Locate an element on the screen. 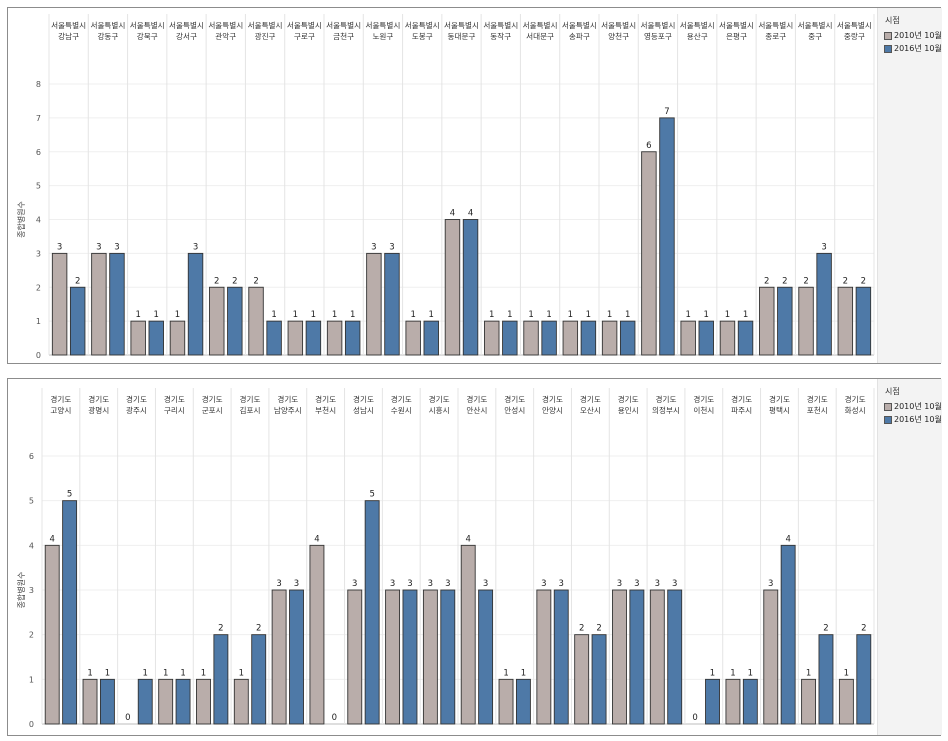  column-header-district: 중구 is located at coordinates (815, 36).